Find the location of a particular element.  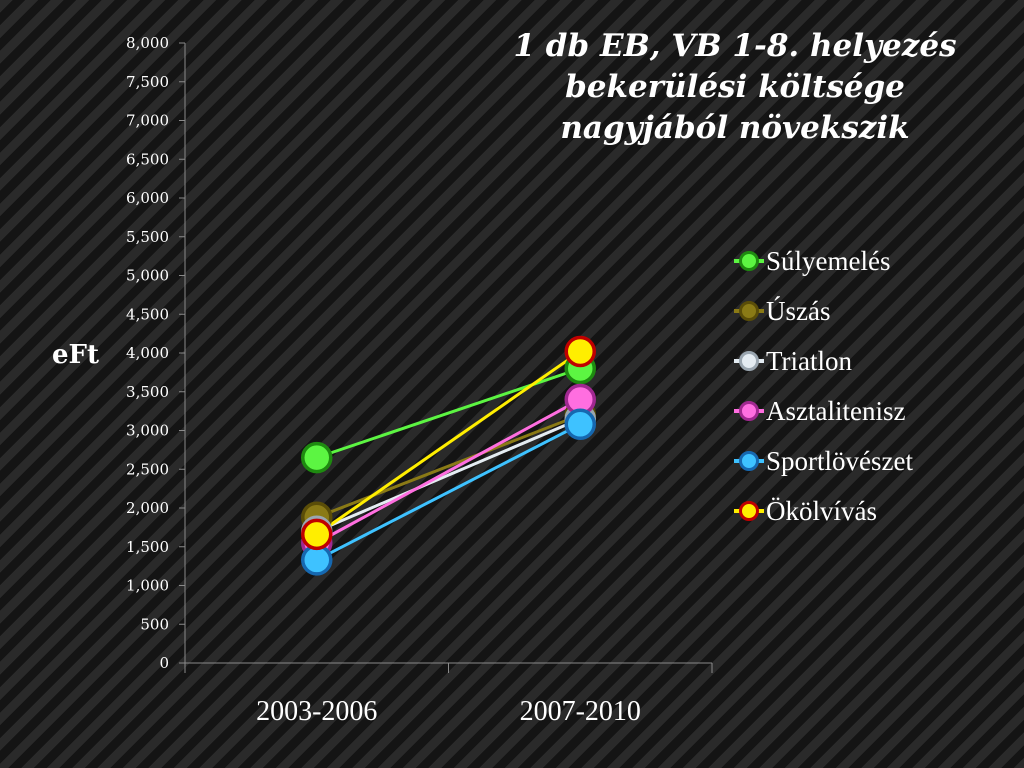

y-tick-label: 4,000 is located at coordinates (147, 353).